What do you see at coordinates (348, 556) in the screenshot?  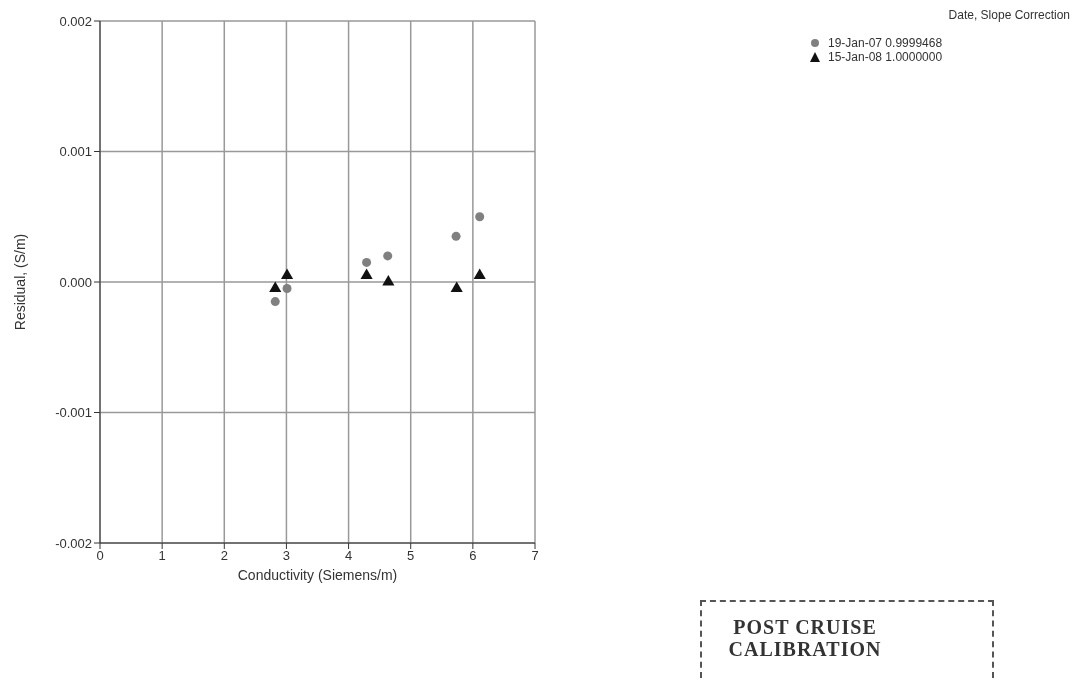 I see `x-tick-label: 4` at bounding box center [348, 556].